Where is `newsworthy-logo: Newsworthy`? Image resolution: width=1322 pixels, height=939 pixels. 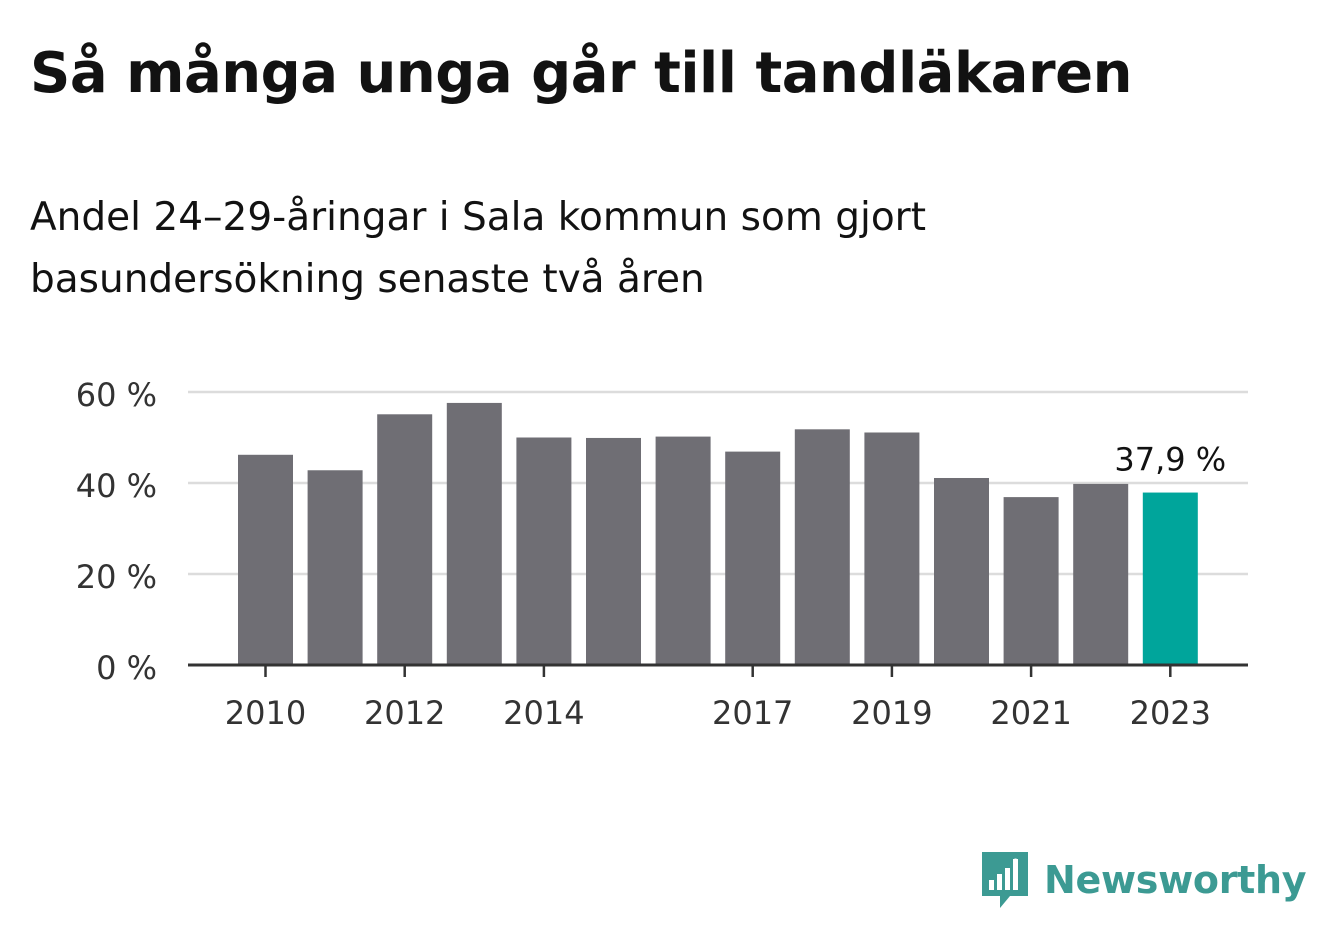
newsworthy-logo: Newsworthy is located at coordinates (1143, 880).